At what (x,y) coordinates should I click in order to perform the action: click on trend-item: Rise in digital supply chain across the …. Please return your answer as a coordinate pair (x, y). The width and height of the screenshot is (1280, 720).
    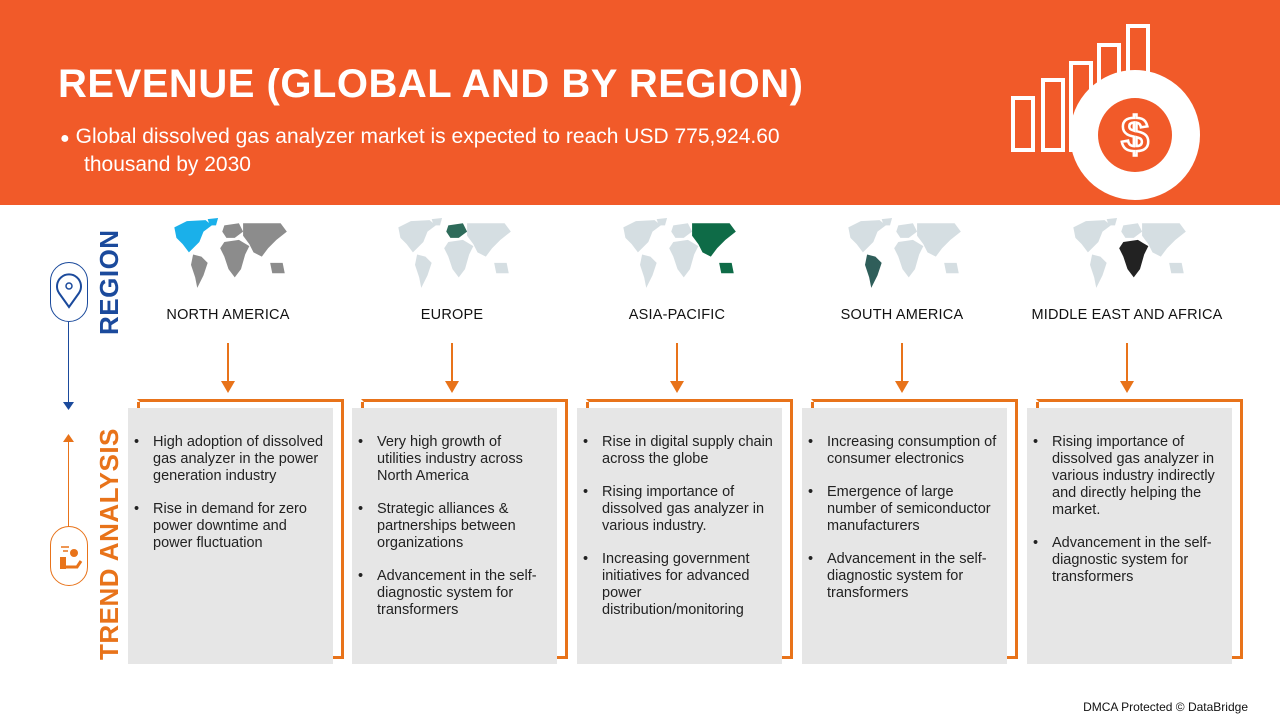
    Looking at the image, I should click on (678, 451).